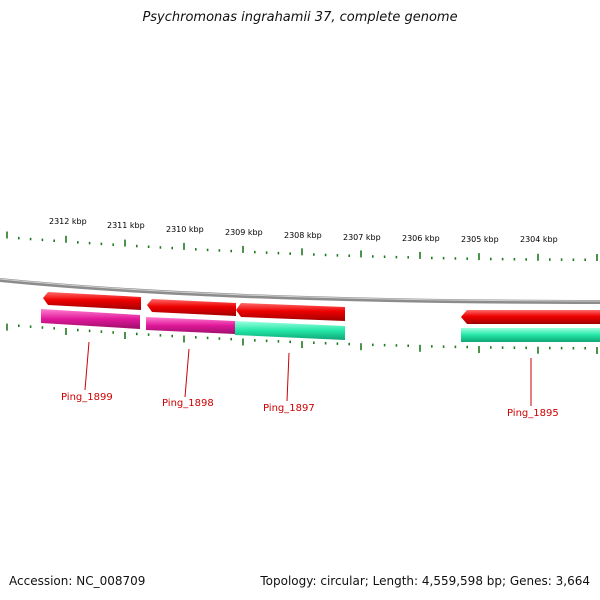 This screenshot has width=600, height=600. I want to click on gene-labels: Ping_1899 Ping_1898 Ping_1897 Ping_1895, so click(310, 405).